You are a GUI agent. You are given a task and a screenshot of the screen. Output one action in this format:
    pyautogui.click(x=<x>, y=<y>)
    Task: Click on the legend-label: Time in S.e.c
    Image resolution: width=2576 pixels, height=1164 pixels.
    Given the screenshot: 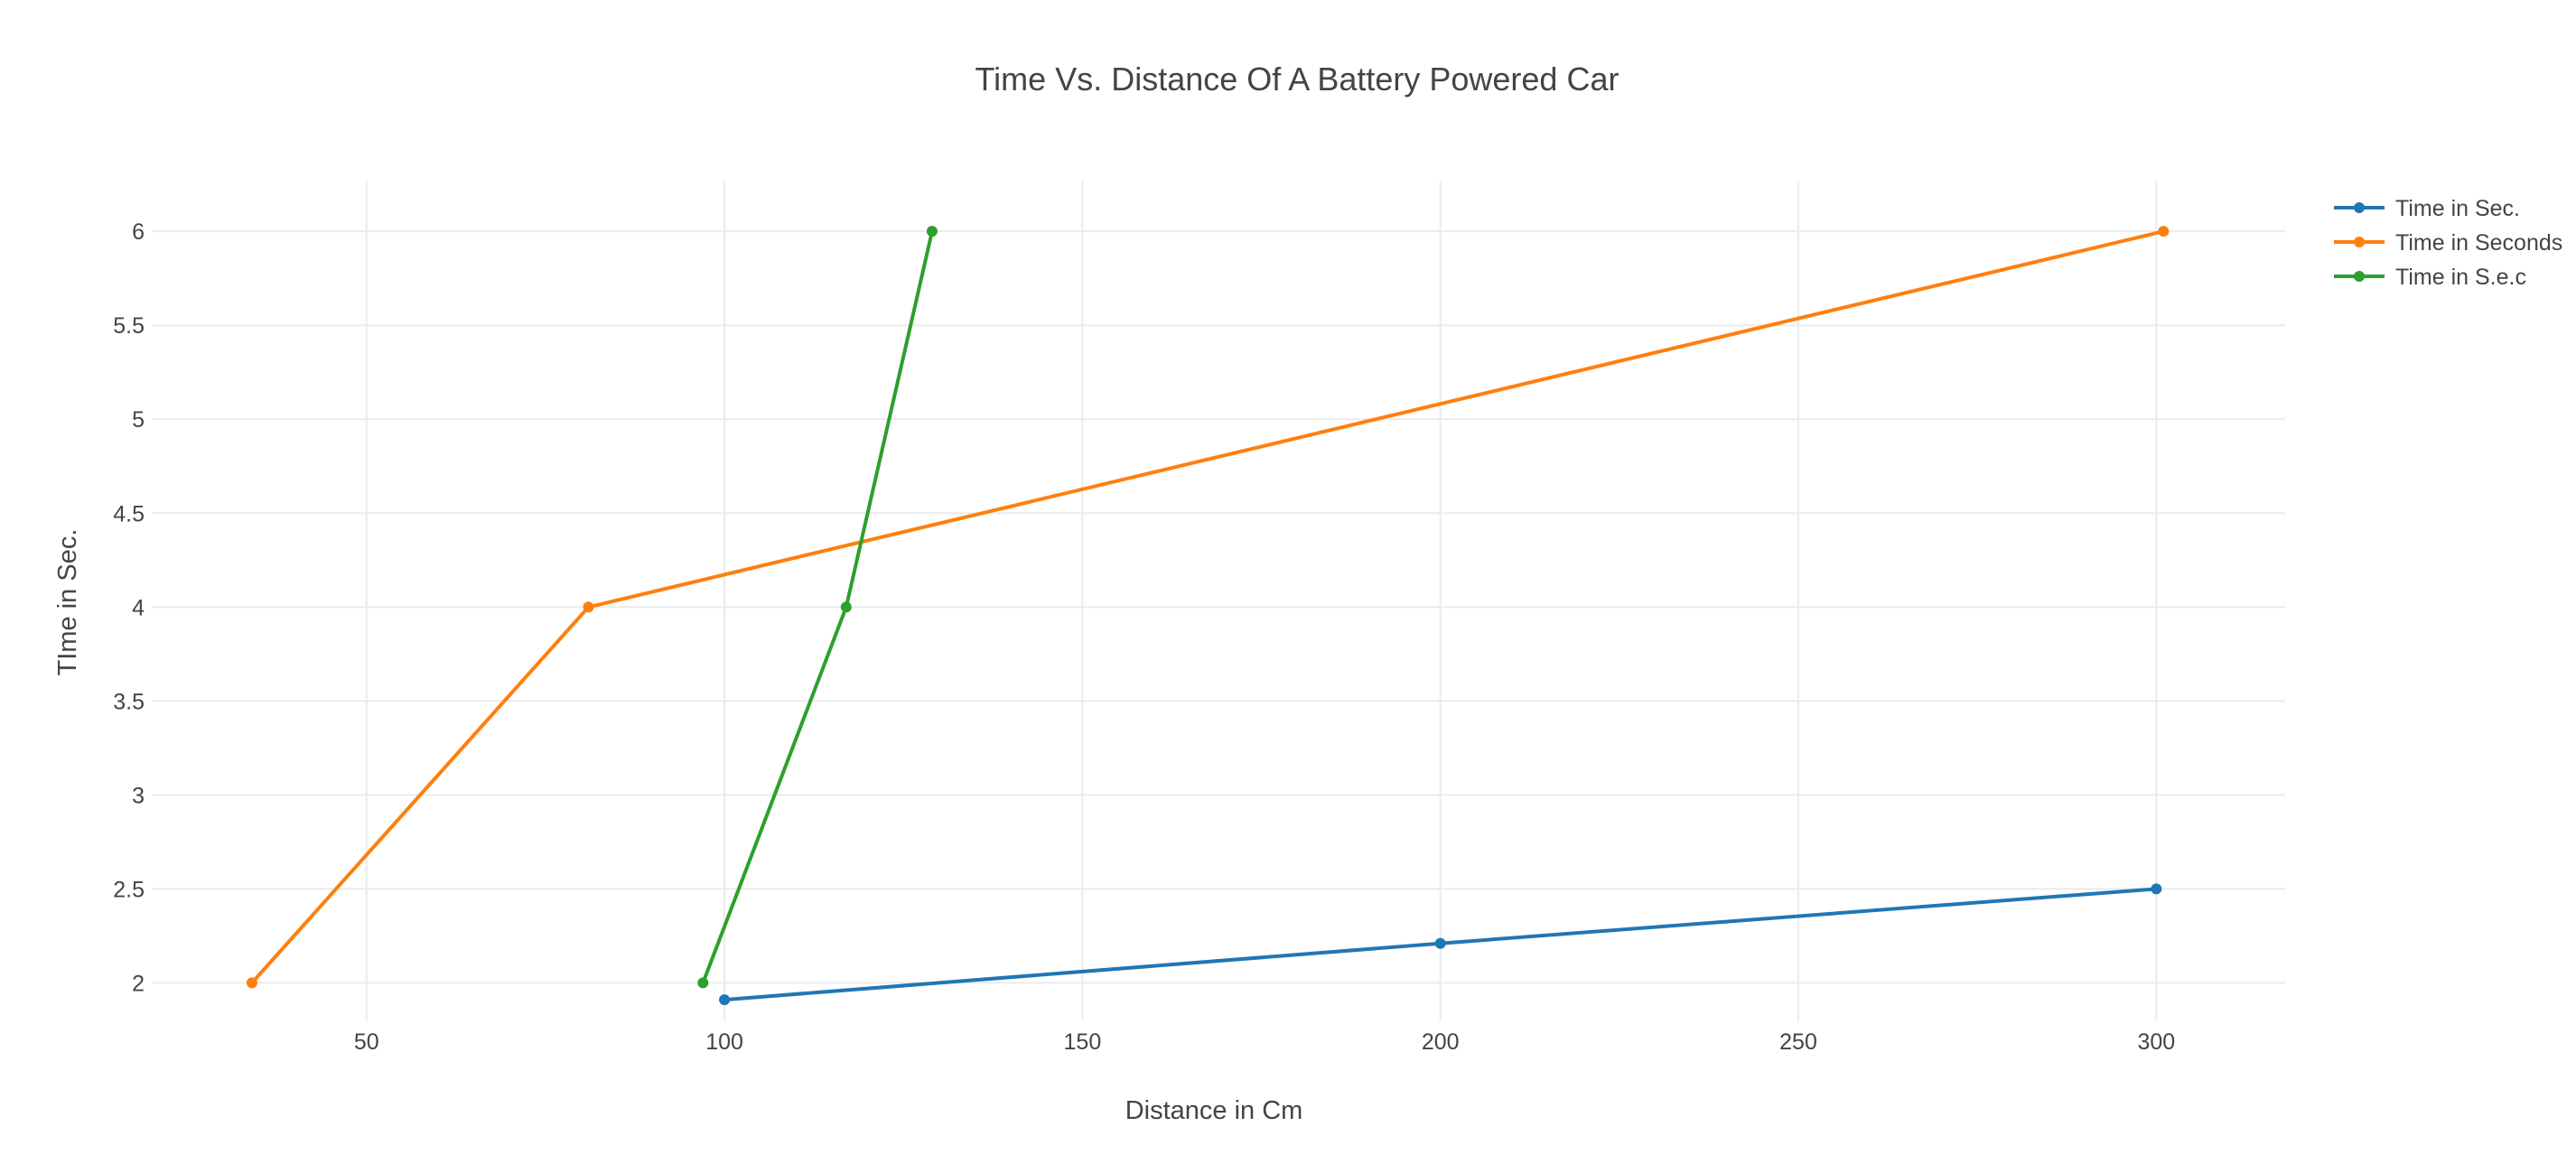 What is the action you would take?
    pyautogui.click(x=2460, y=277)
    